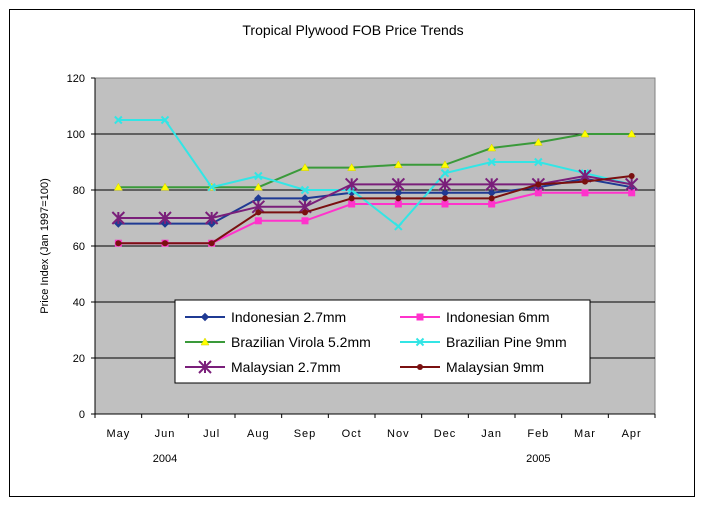  I want to click on legend-item: Malaysian 2.7mm, so click(263, 367).